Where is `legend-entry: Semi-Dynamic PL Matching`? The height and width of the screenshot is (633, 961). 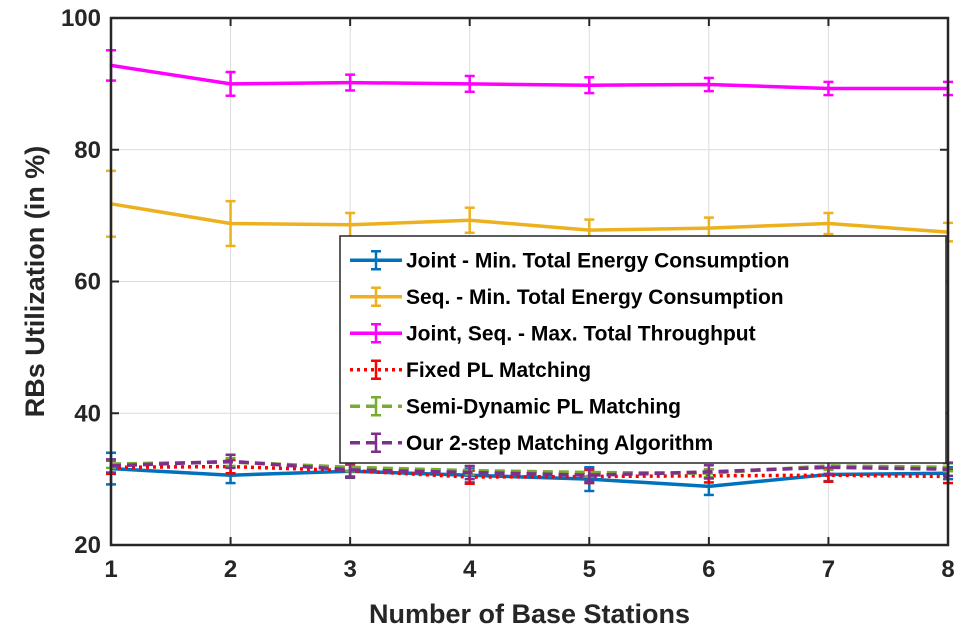 legend-entry: Semi-Dynamic PL Matching is located at coordinates (515, 406).